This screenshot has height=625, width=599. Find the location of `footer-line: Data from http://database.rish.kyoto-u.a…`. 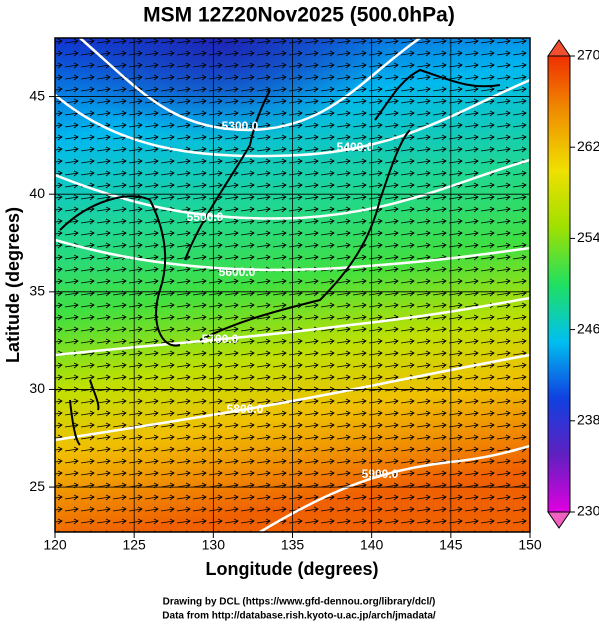

footer-line: Data from http://database.rish.kyoto-u.a… is located at coordinates (299, 616).